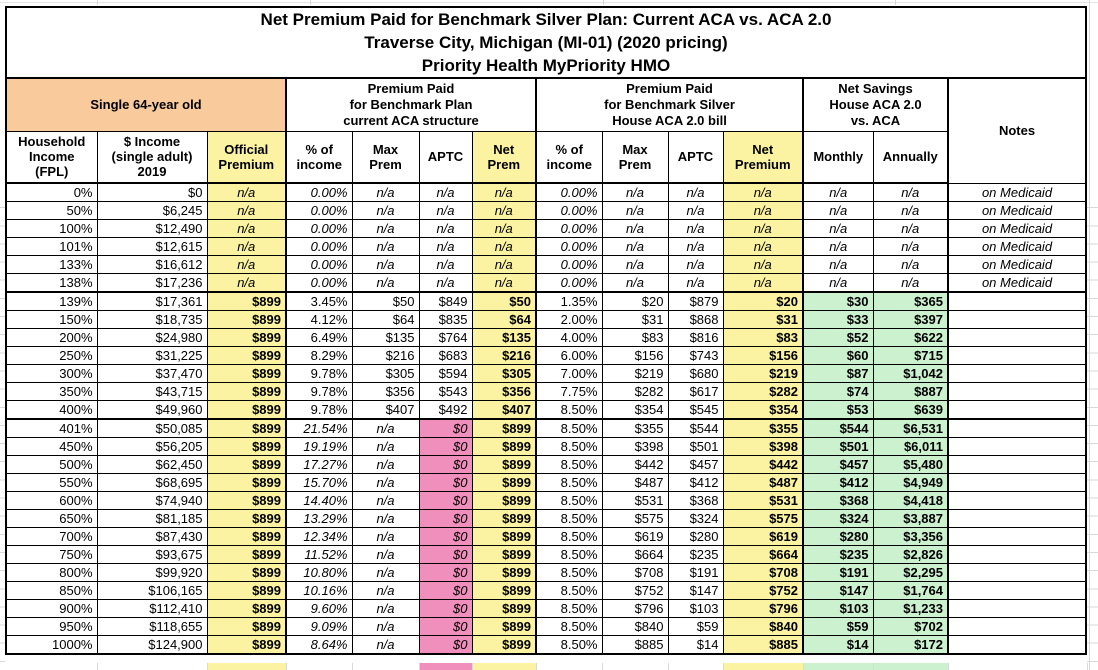  I want to click on cell-pct2: 1.35%, so click(569, 301).